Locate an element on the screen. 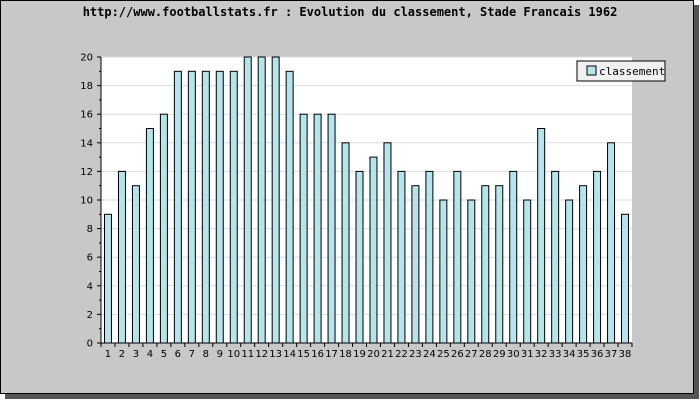 The image size is (700, 400). x-tick-label: 19 is located at coordinates (359, 354).